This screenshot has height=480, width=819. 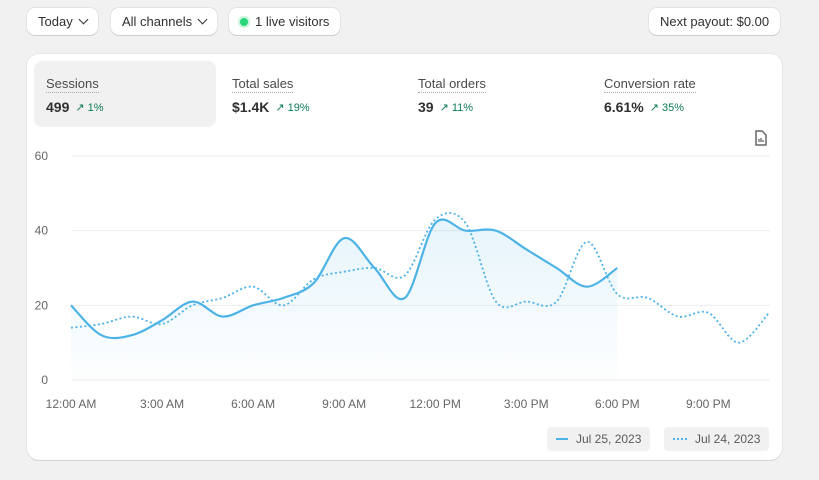 I want to click on payout-label: Next payout: $0.00, so click(x=715, y=21).